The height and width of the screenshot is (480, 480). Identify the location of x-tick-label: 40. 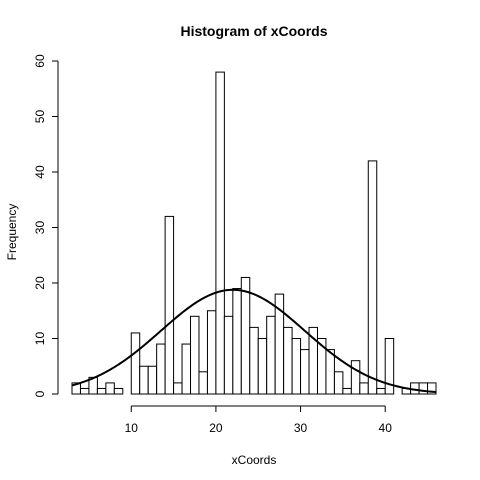
(386, 428).